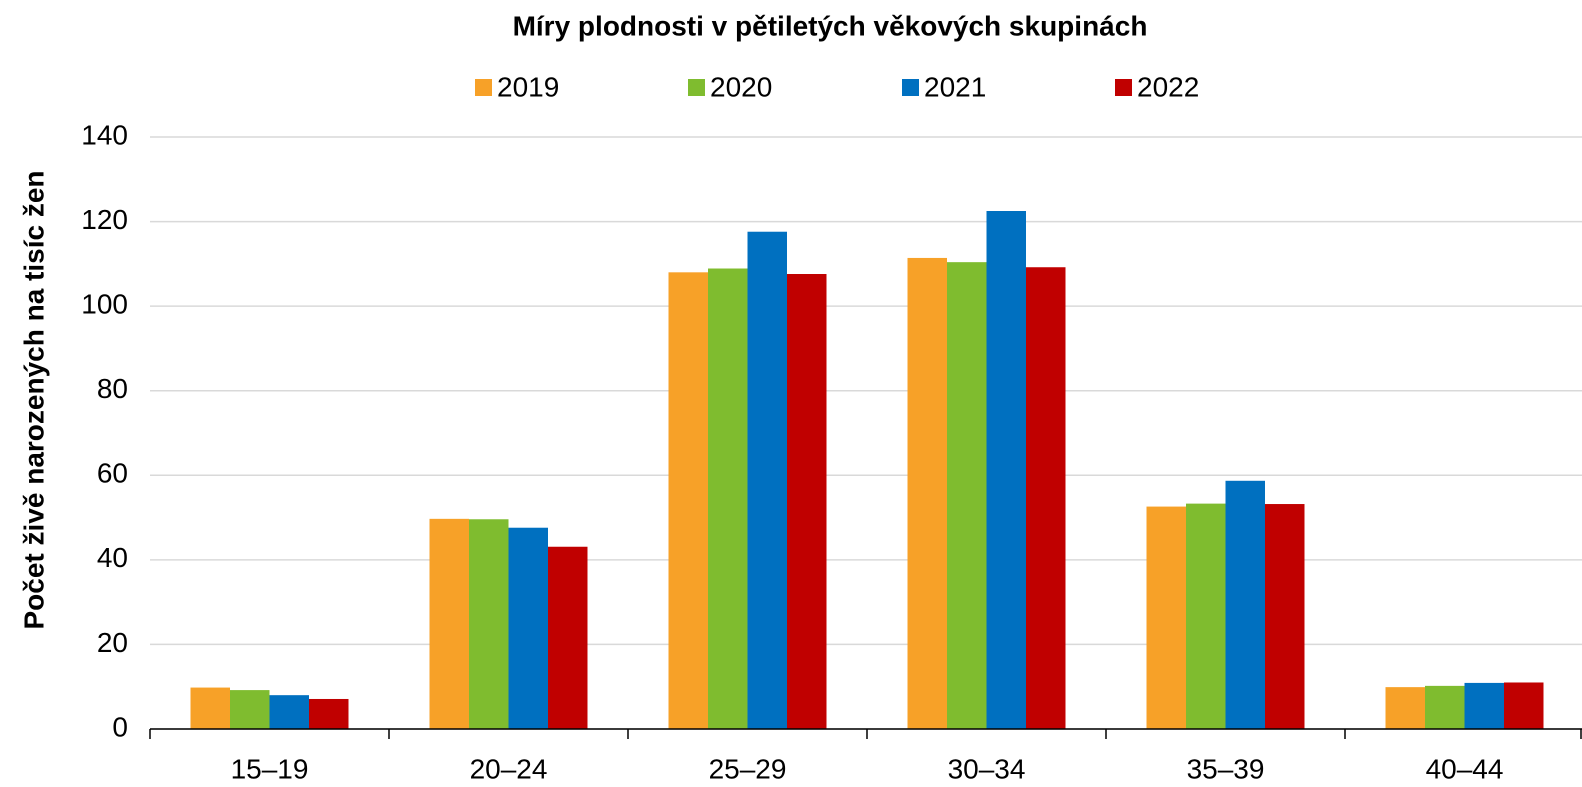 This screenshot has height=787, width=1582. What do you see at coordinates (748, 768) in the screenshot?
I see `x-tick-label: 25–29` at bounding box center [748, 768].